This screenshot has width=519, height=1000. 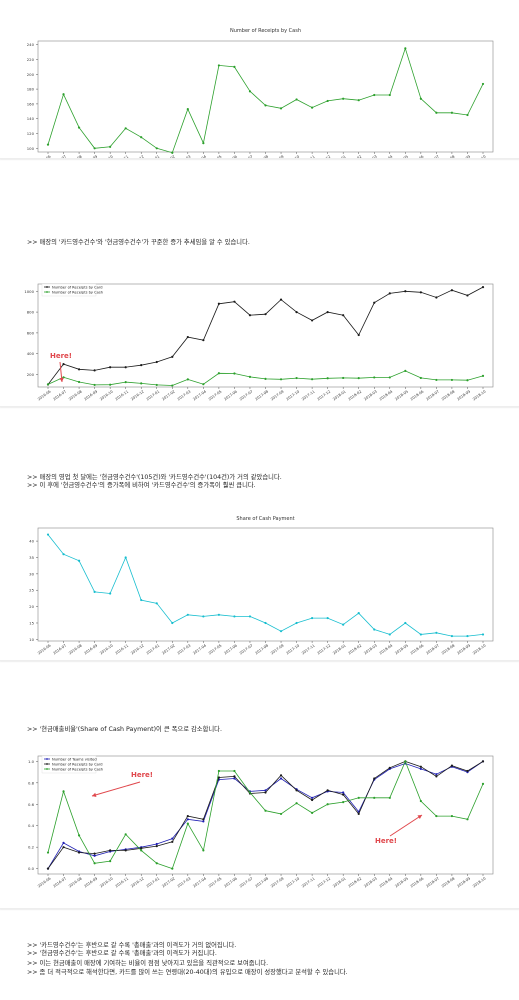 I want to click on chart-title: Share of Cash Payment, so click(x=265, y=519).